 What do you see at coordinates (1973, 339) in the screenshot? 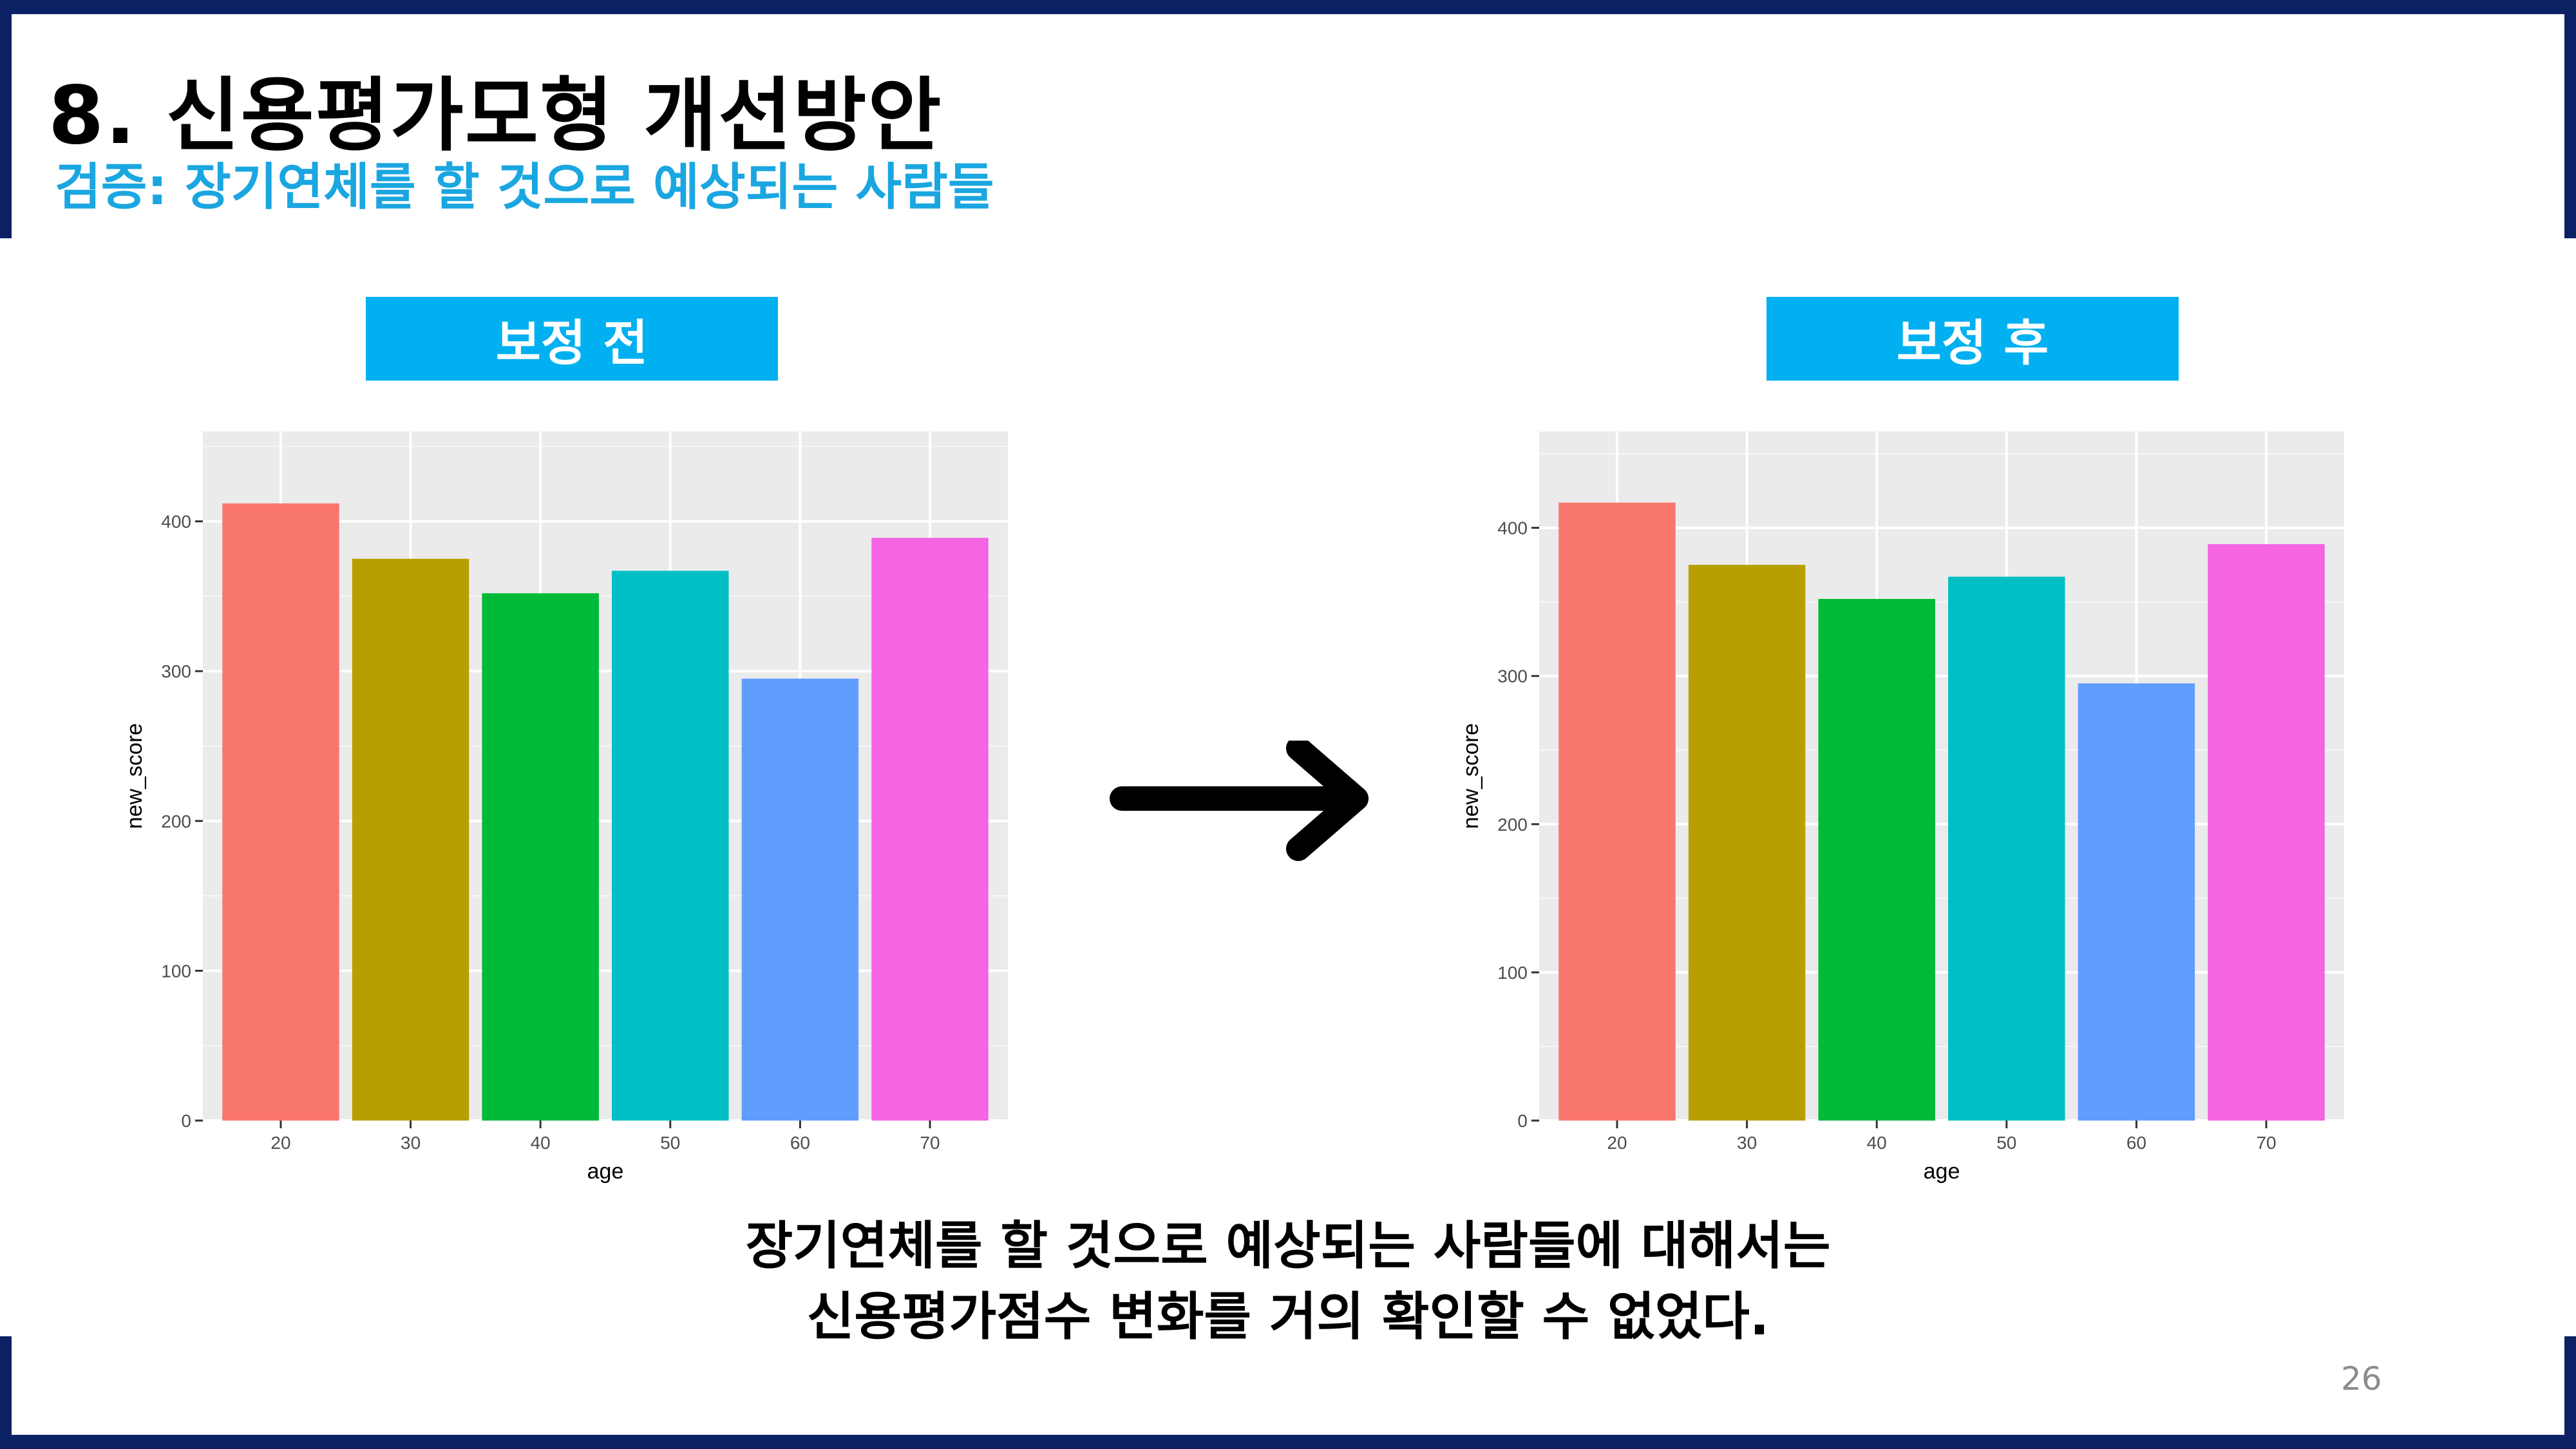
I see `after-label: 보정 후` at bounding box center [1973, 339].